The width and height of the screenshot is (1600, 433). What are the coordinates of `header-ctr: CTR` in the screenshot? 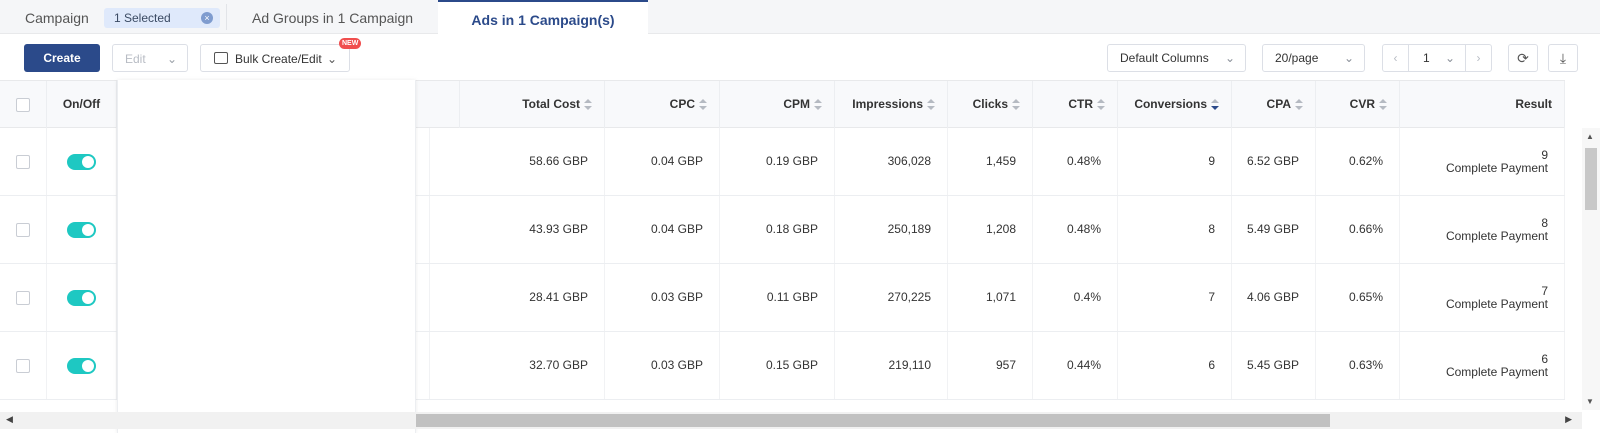 It's located at (1075, 104).